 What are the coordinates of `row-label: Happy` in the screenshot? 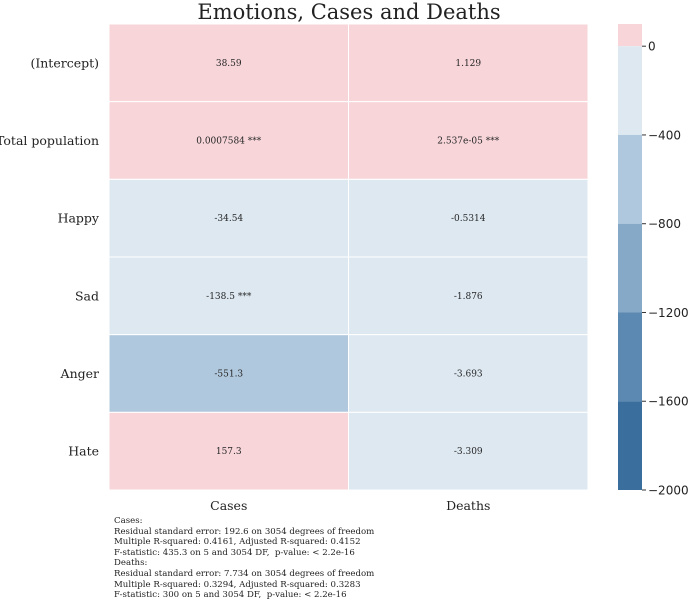 It's located at (79, 218).